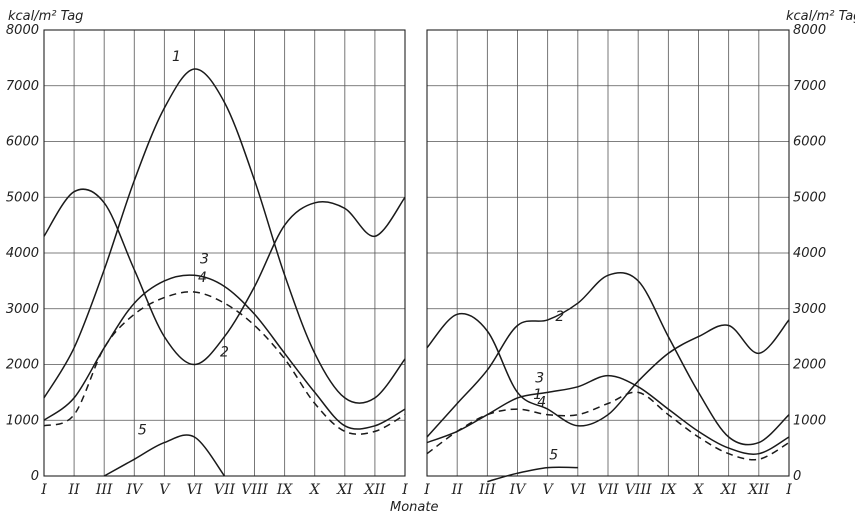  I want to click on left-y-unit-label: kcal/m² Tag, so click(45, 16).